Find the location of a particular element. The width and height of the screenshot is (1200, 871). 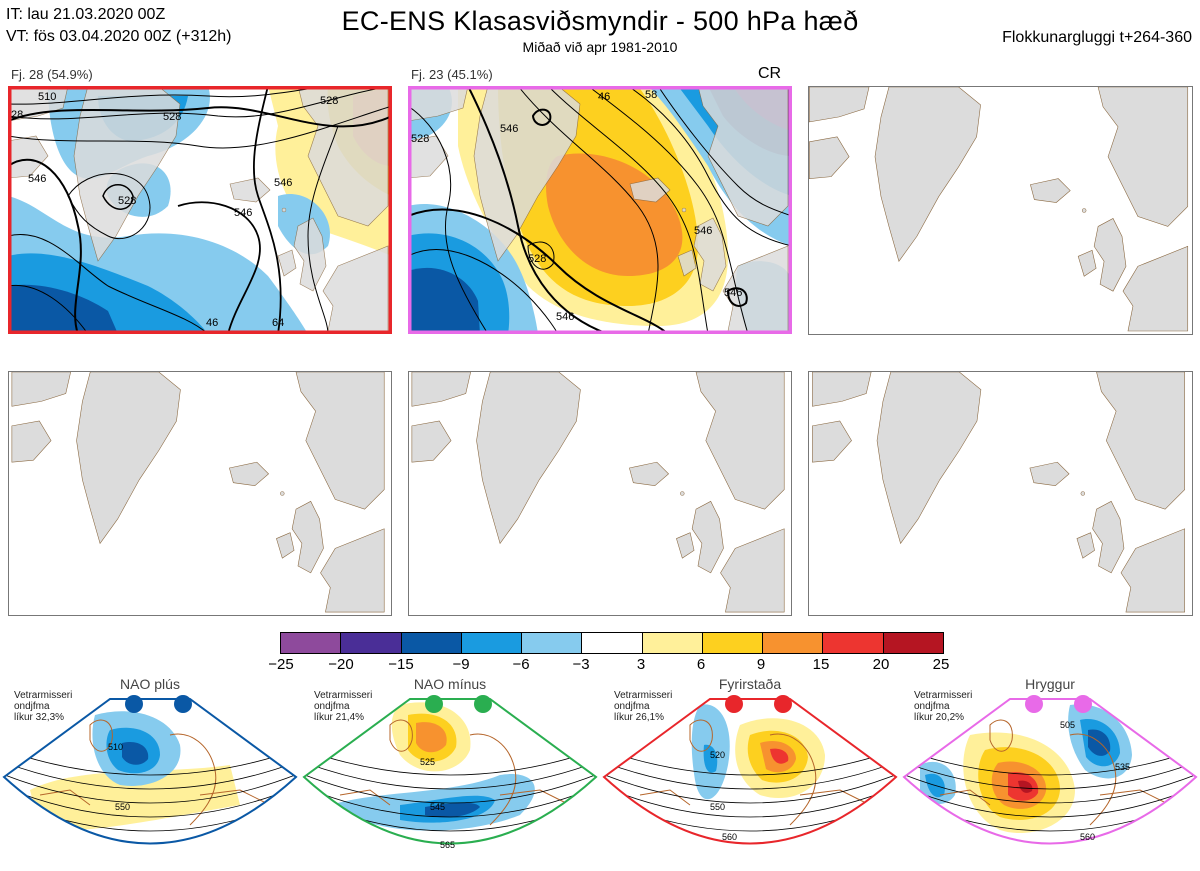

colorbar-tick-label: −25 is located at coordinates (281, 664).